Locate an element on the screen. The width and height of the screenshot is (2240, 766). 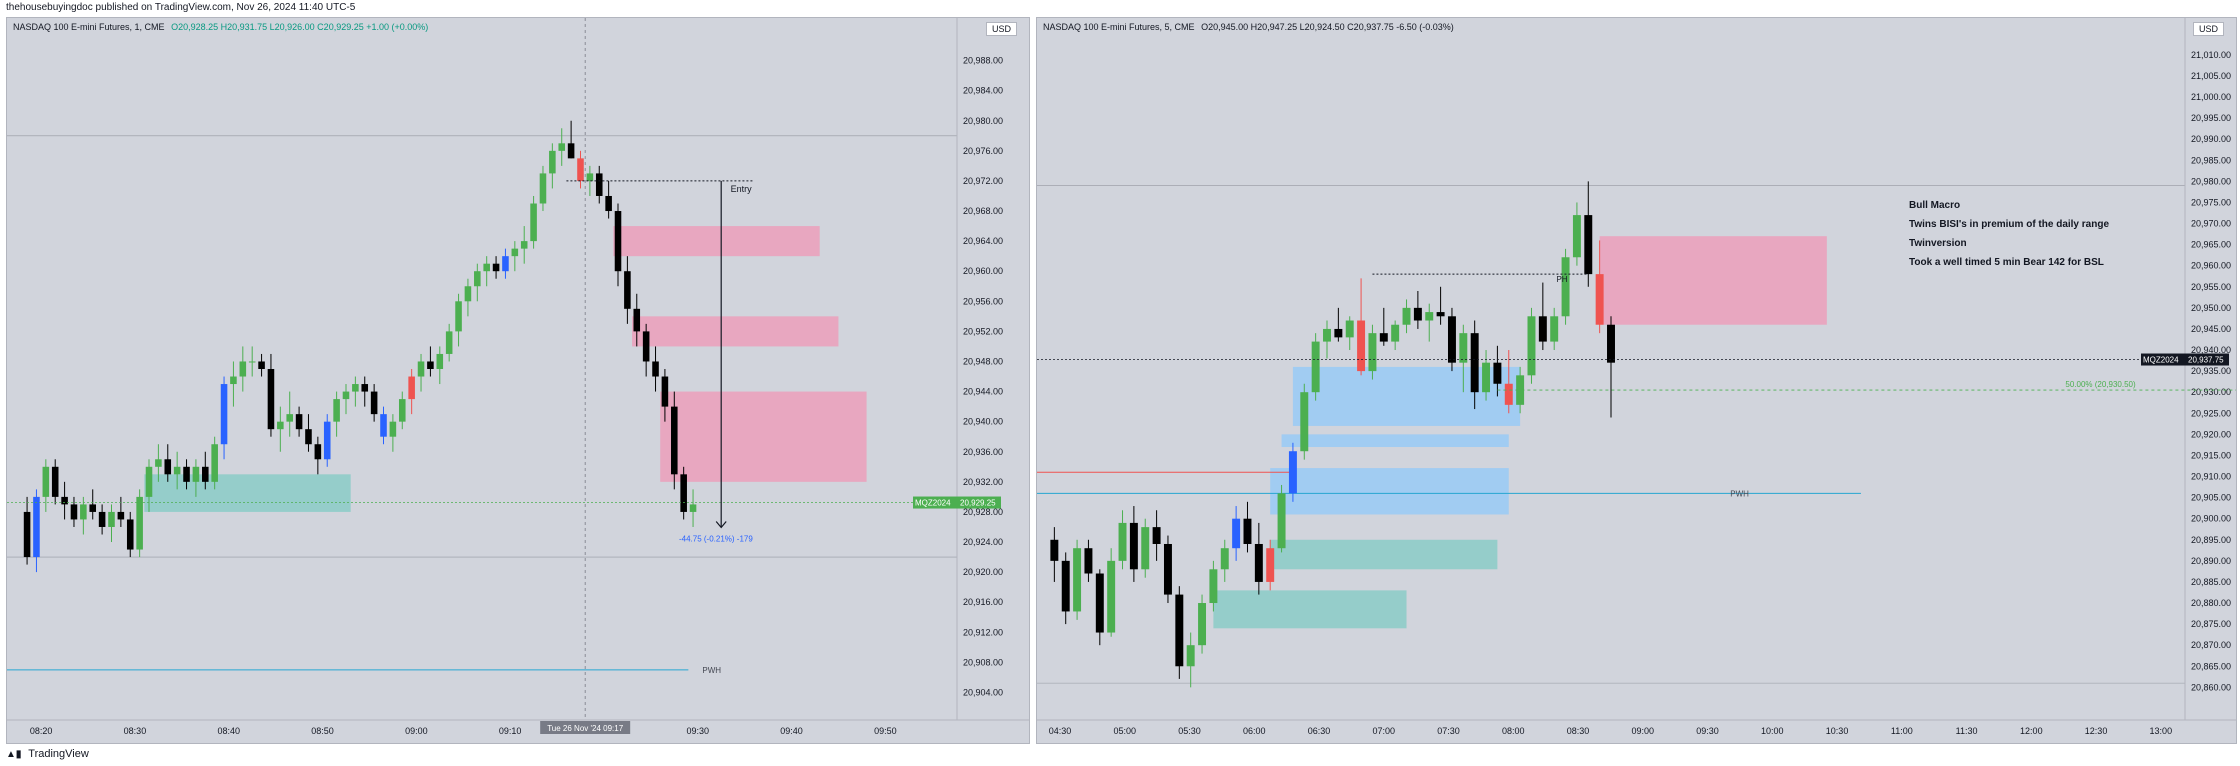
y-tick-label: 20,972.00 is located at coordinates (983, 181).